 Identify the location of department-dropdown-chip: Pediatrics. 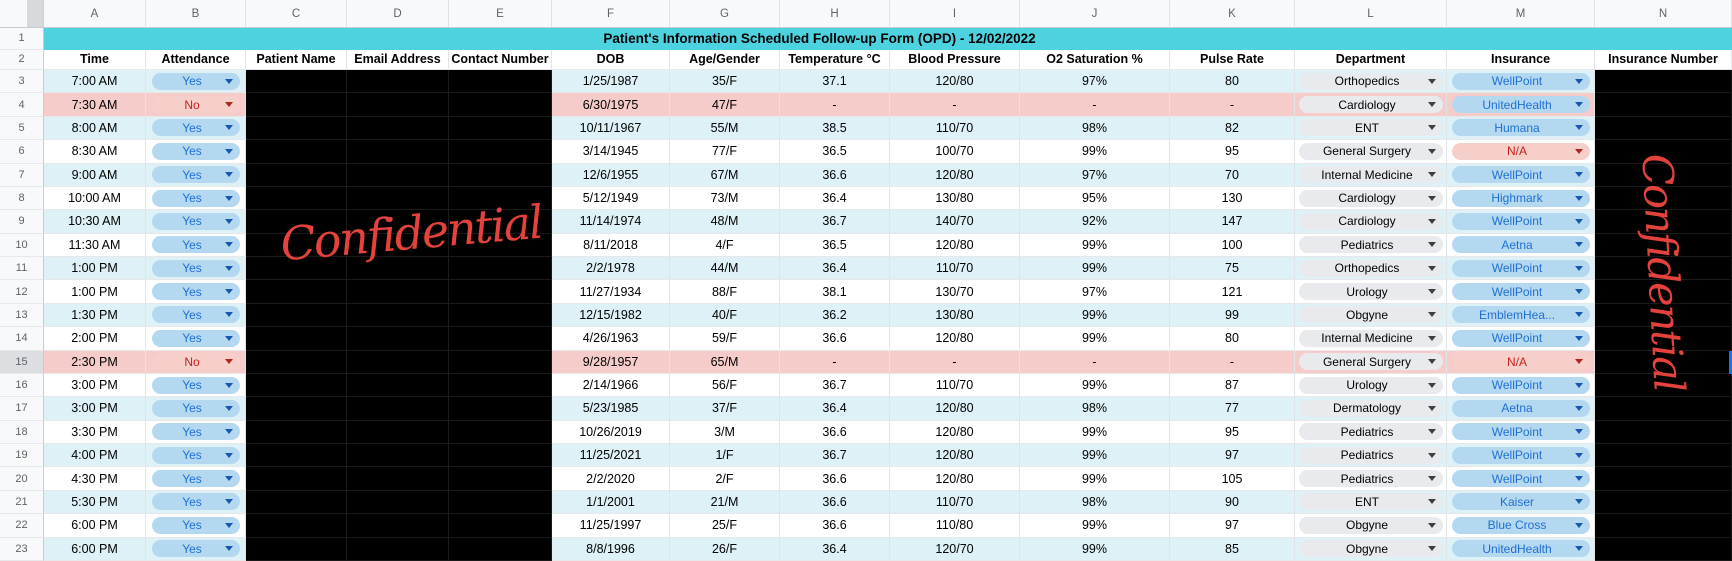
(1370, 245).